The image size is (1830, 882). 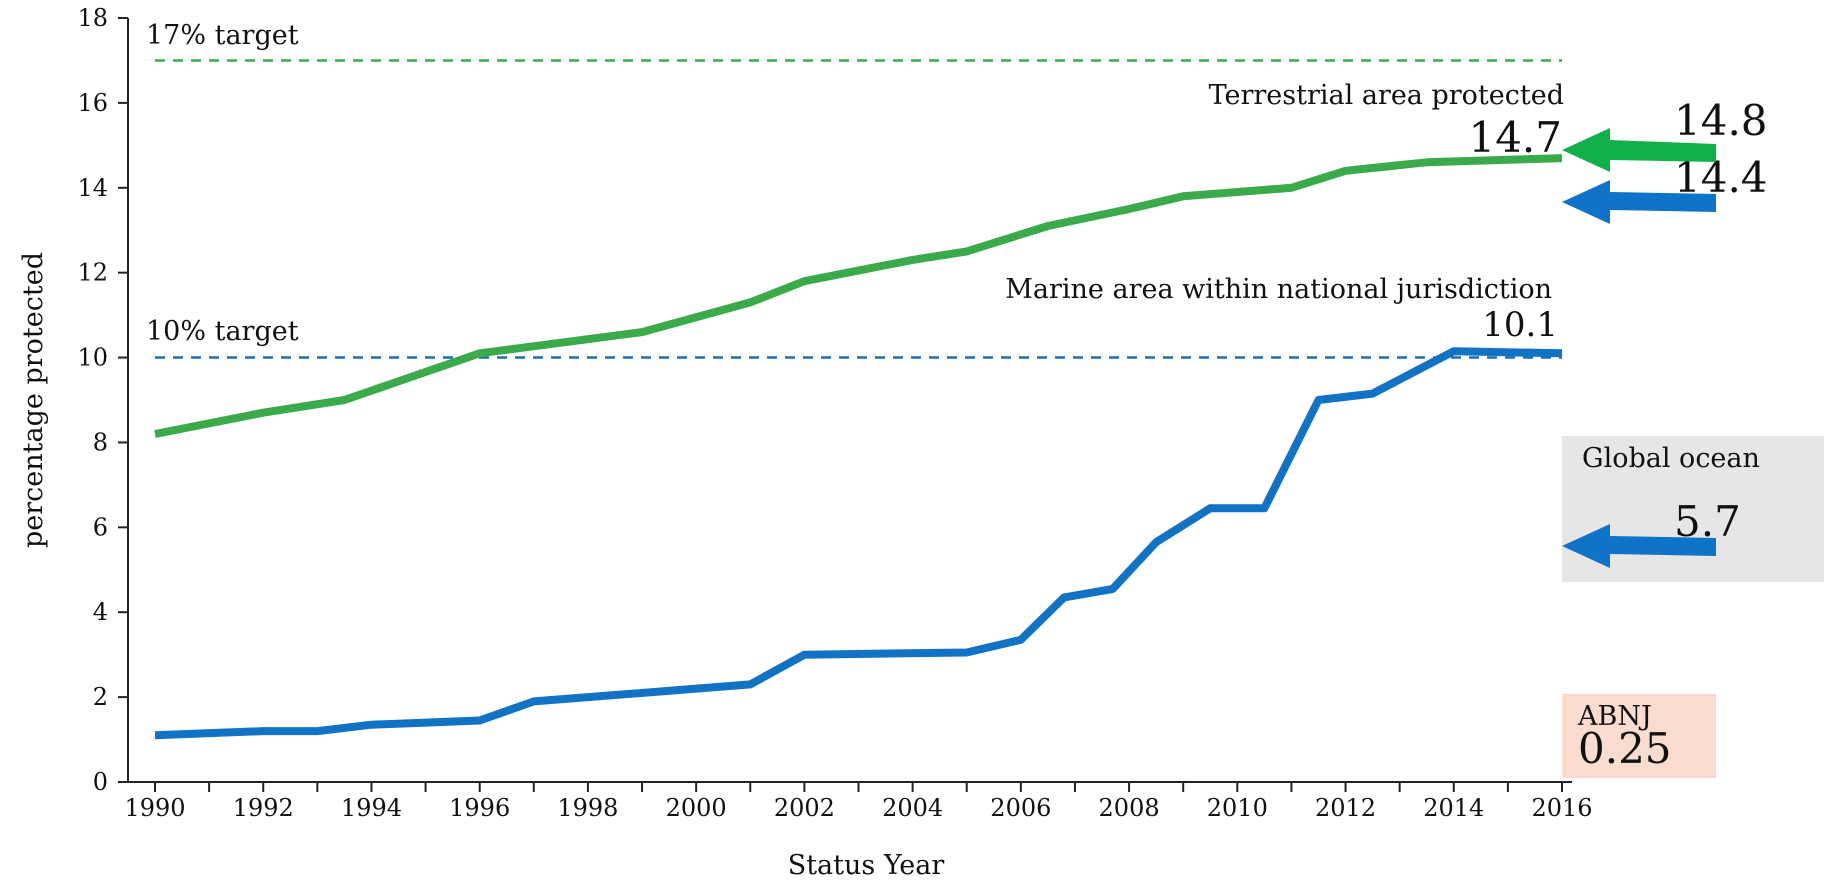 What do you see at coordinates (1639, 150) in the screenshot?
I see `green-arrow-icon` at bounding box center [1639, 150].